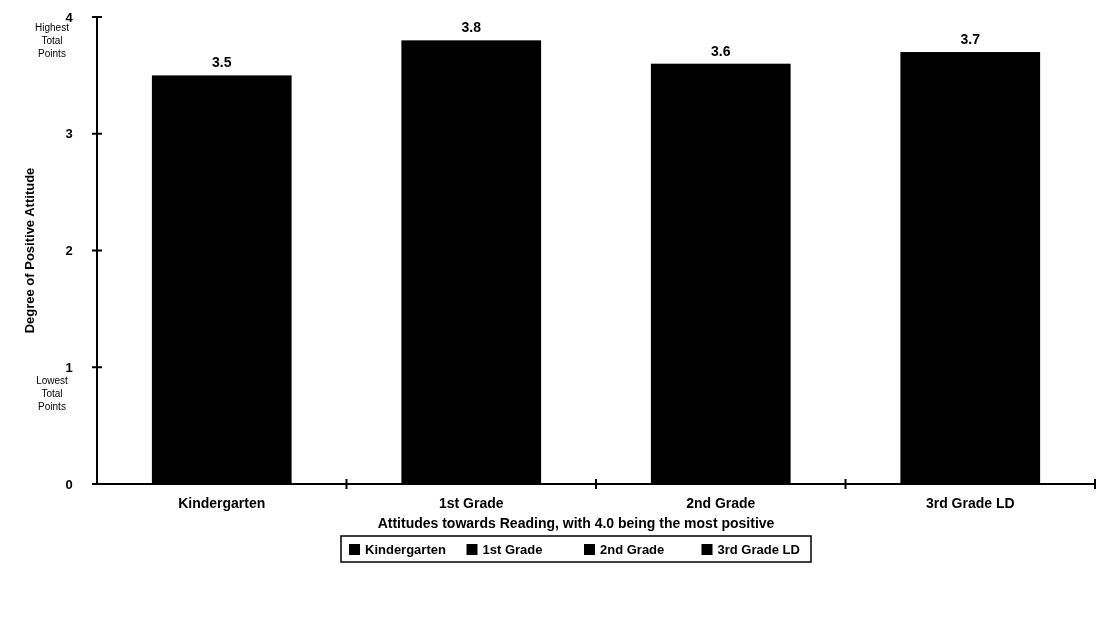 The height and width of the screenshot is (617, 1107). I want to click on data-label: 3.8, so click(471, 27).